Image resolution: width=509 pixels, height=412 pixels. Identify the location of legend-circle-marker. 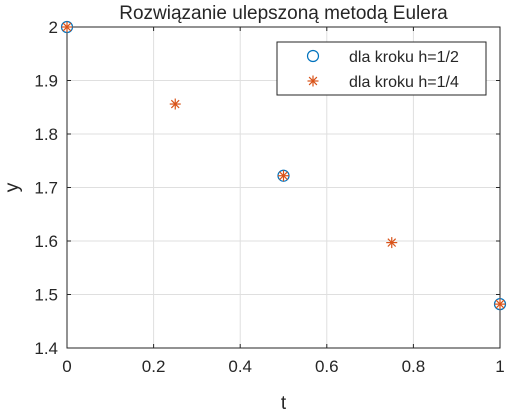
(313, 56).